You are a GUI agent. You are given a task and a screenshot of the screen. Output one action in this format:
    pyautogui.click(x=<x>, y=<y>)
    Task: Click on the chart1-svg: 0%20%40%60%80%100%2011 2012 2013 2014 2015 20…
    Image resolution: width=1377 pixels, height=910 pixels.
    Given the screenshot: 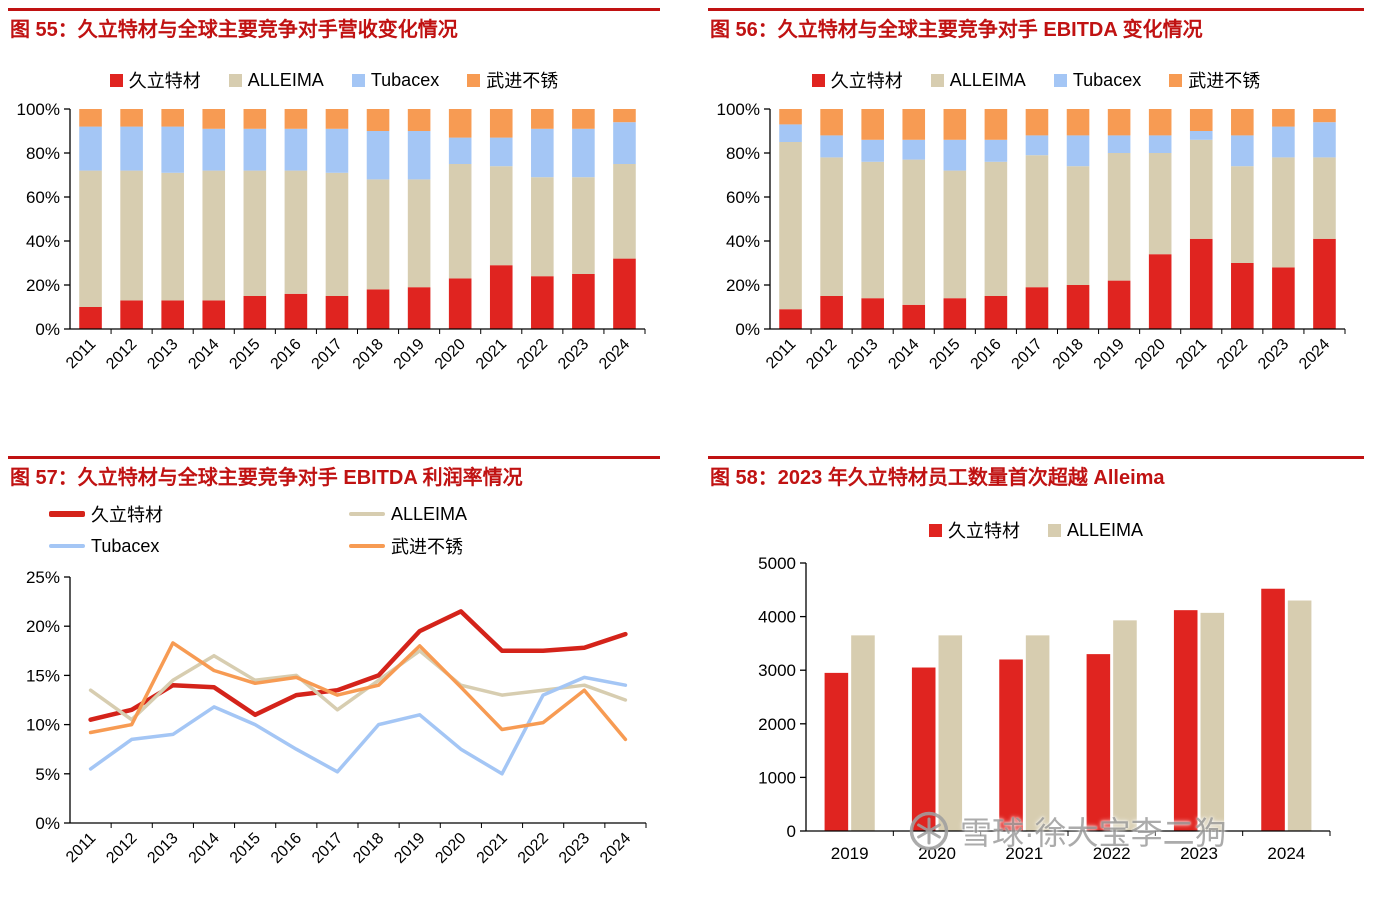 What is the action you would take?
    pyautogui.click(x=1031, y=236)
    